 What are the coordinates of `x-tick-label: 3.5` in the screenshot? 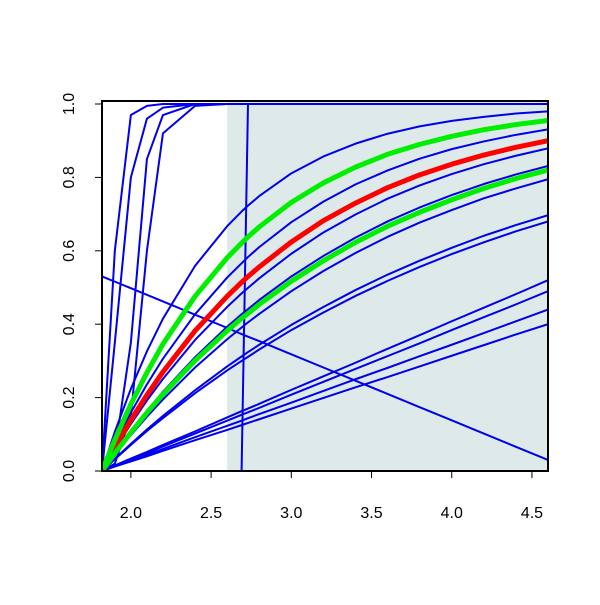 It's located at (371, 513).